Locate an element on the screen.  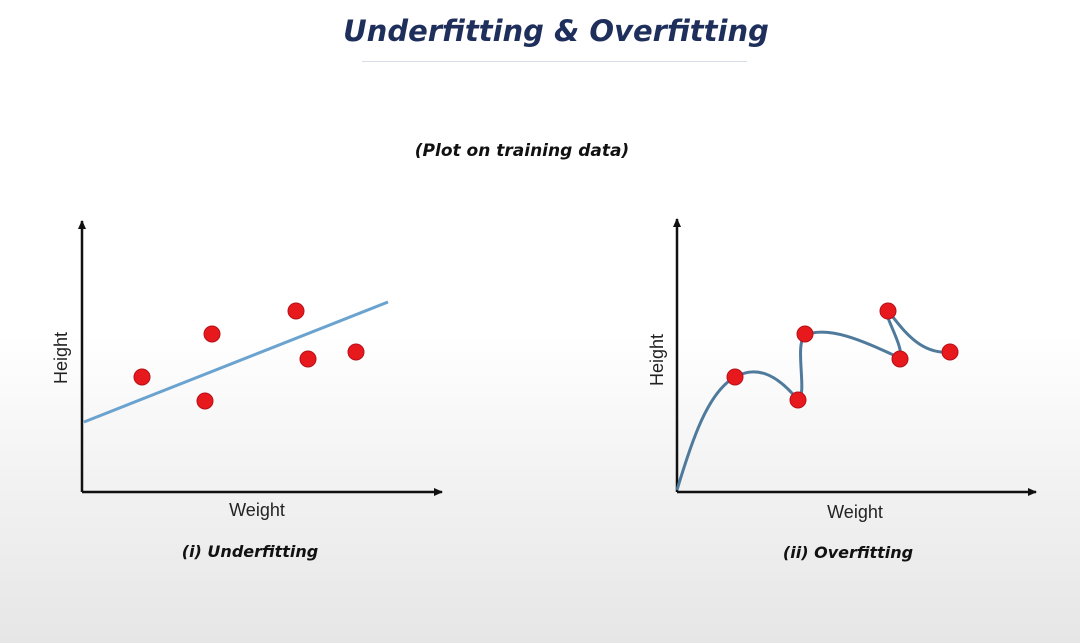
underfitting-fit-line is located at coordinates (236, 362).